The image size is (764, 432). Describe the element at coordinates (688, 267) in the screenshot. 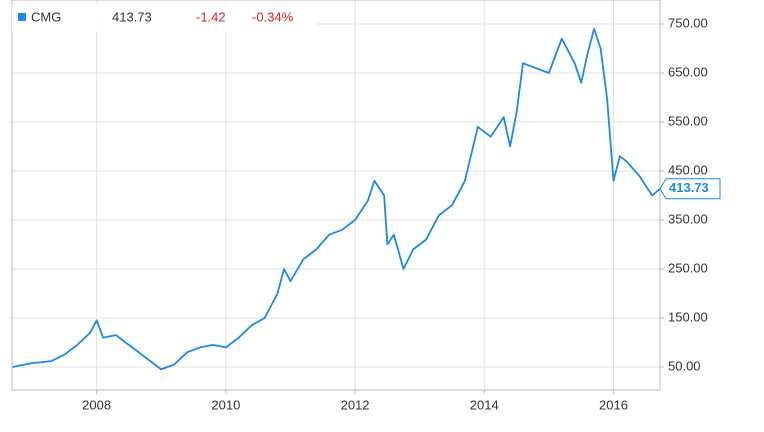

I see `y-tick-label: 250.00` at that location.